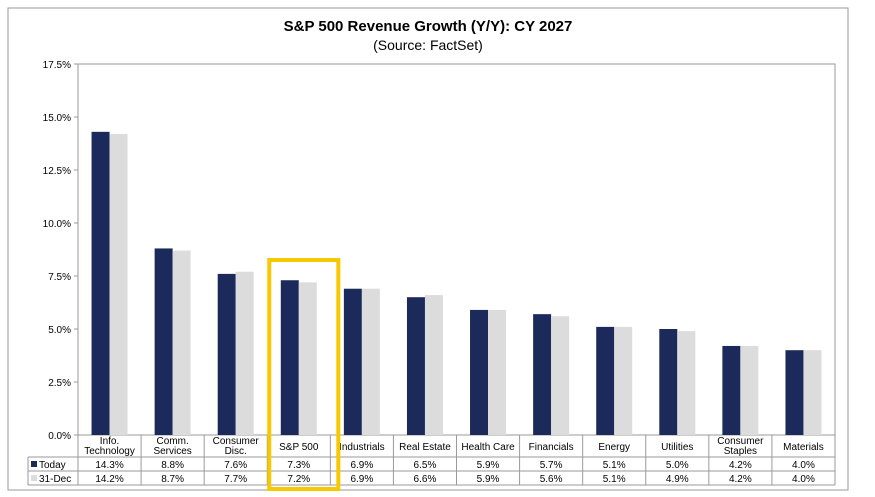 This screenshot has width=875, height=497. Describe the element at coordinates (425, 465) in the screenshot. I see `data-label: 6.5%` at that location.